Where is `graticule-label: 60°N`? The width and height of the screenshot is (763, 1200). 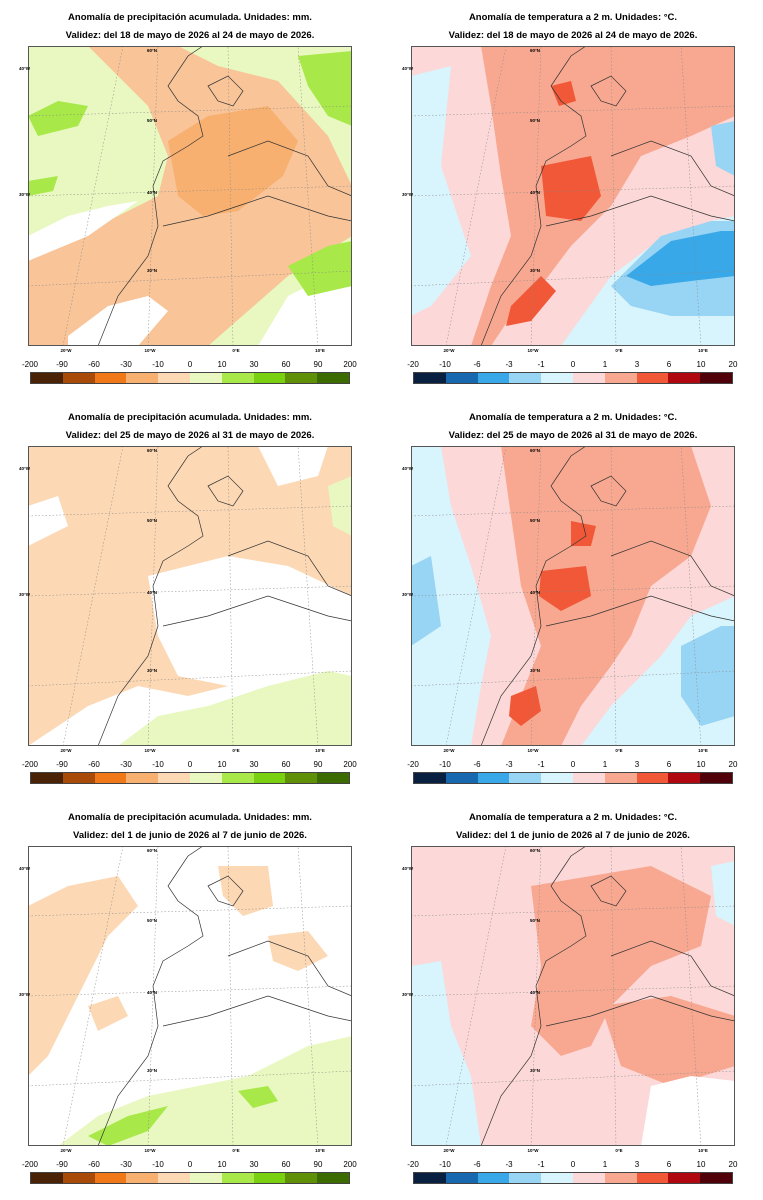
graticule-label: 60°N is located at coordinates (152, 850).